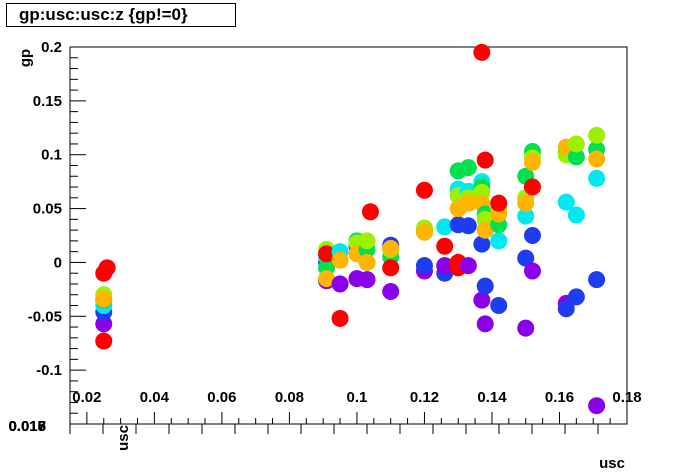 This screenshot has width=696, height=472. I want to click on lower-axis-tick-label: 0.017, so click(27, 426).